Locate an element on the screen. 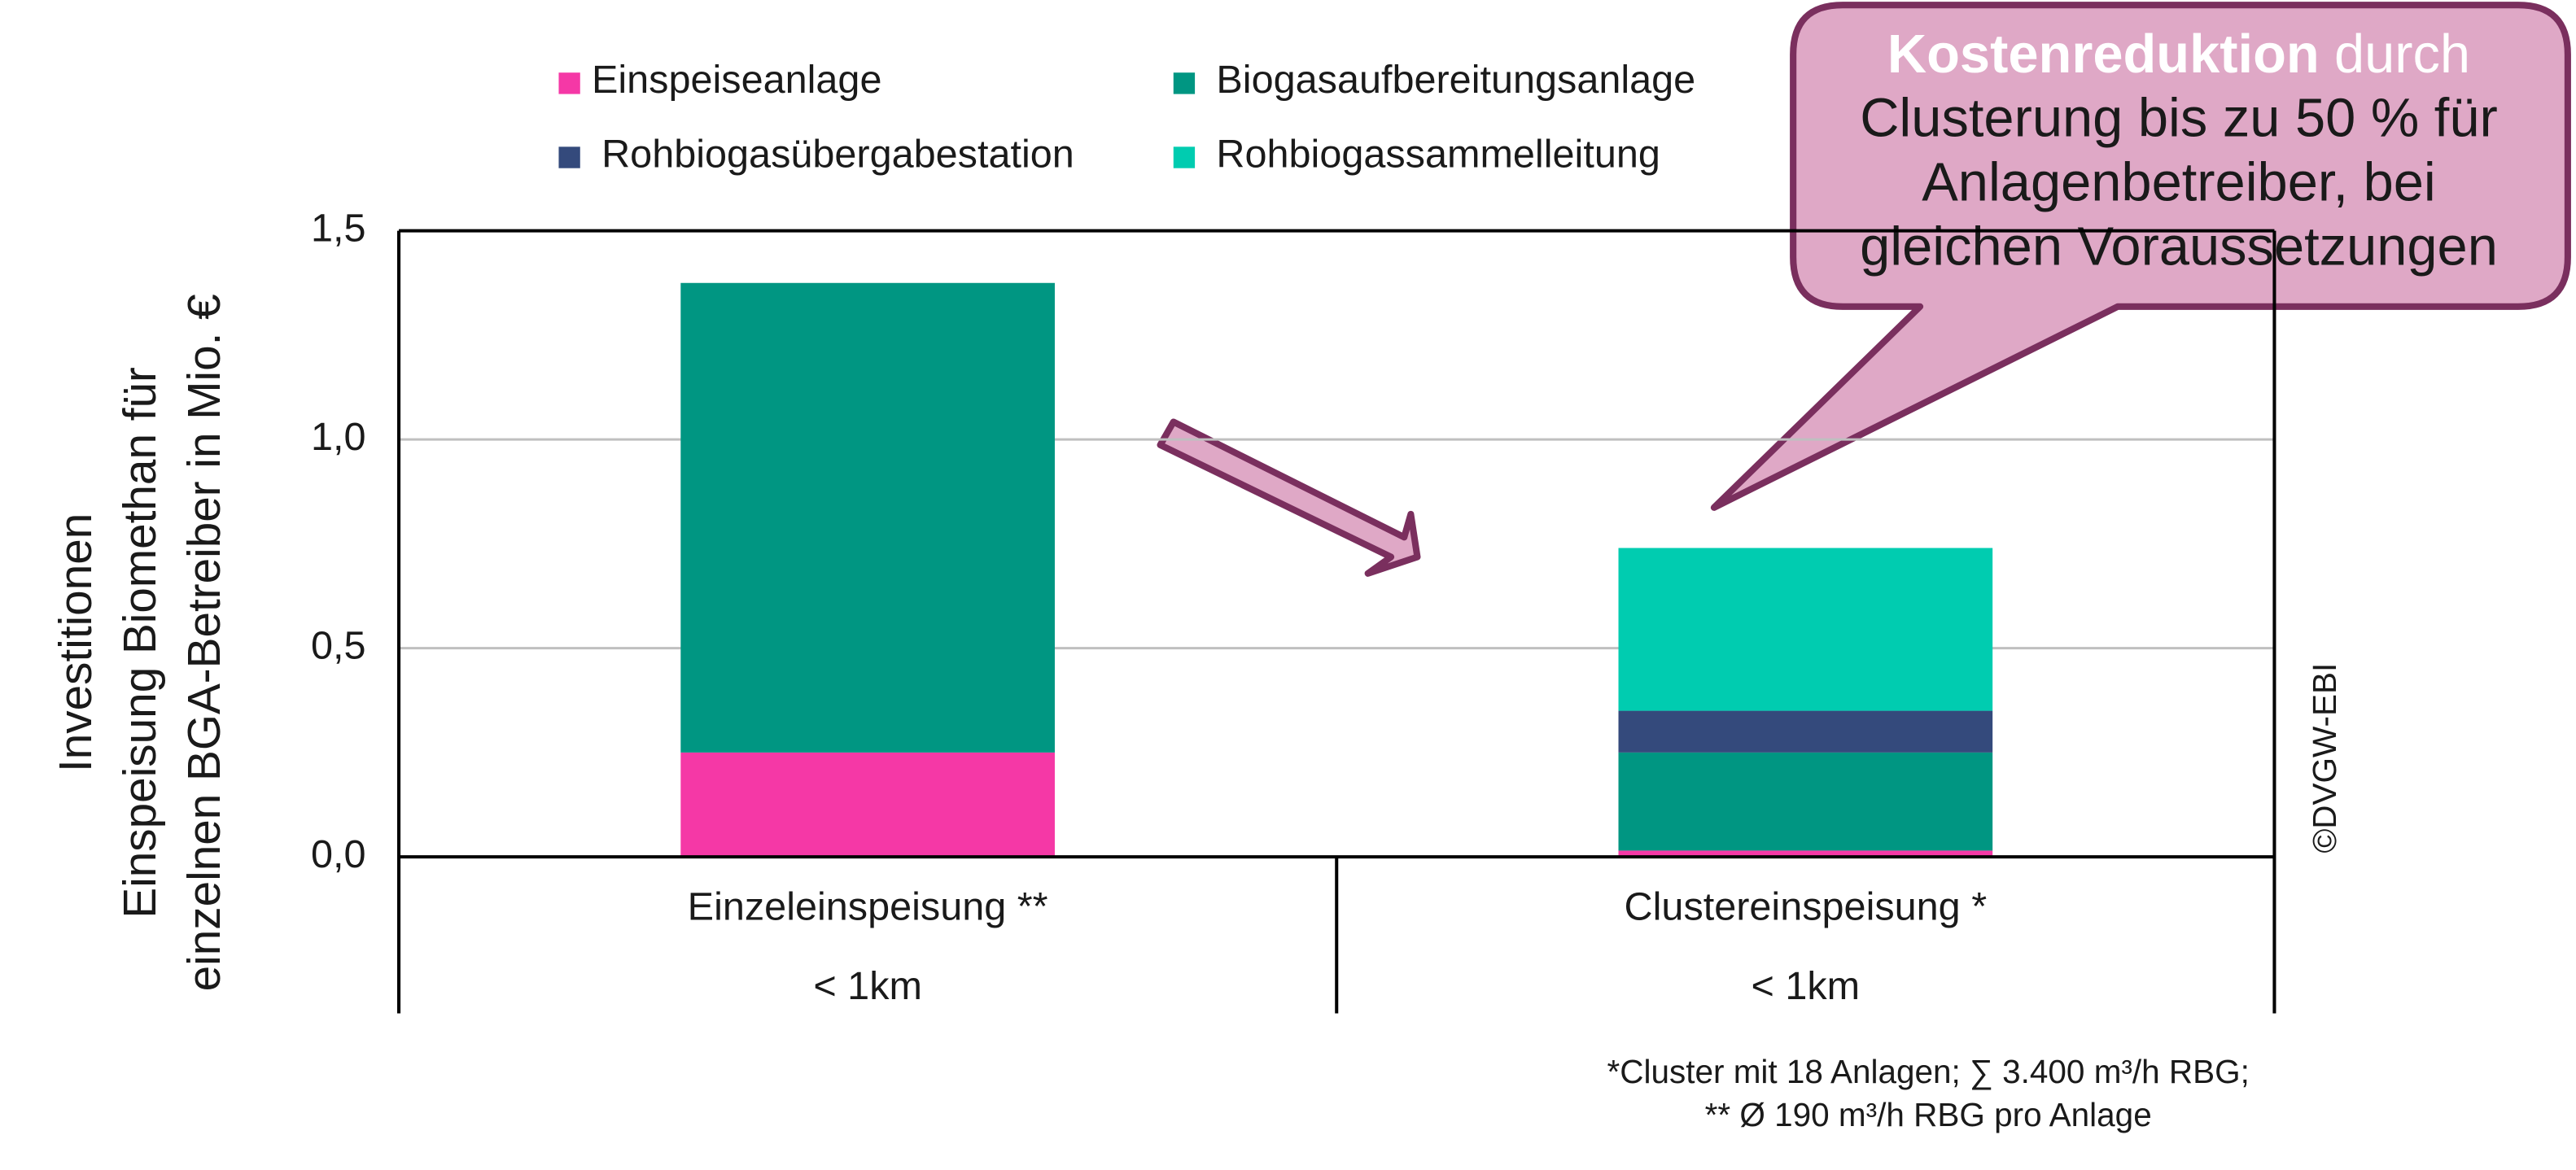 The height and width of the screenshot is (1170, 2576). legend-label: Rohbiogasübergabestation is located at coordinates (837, 154).